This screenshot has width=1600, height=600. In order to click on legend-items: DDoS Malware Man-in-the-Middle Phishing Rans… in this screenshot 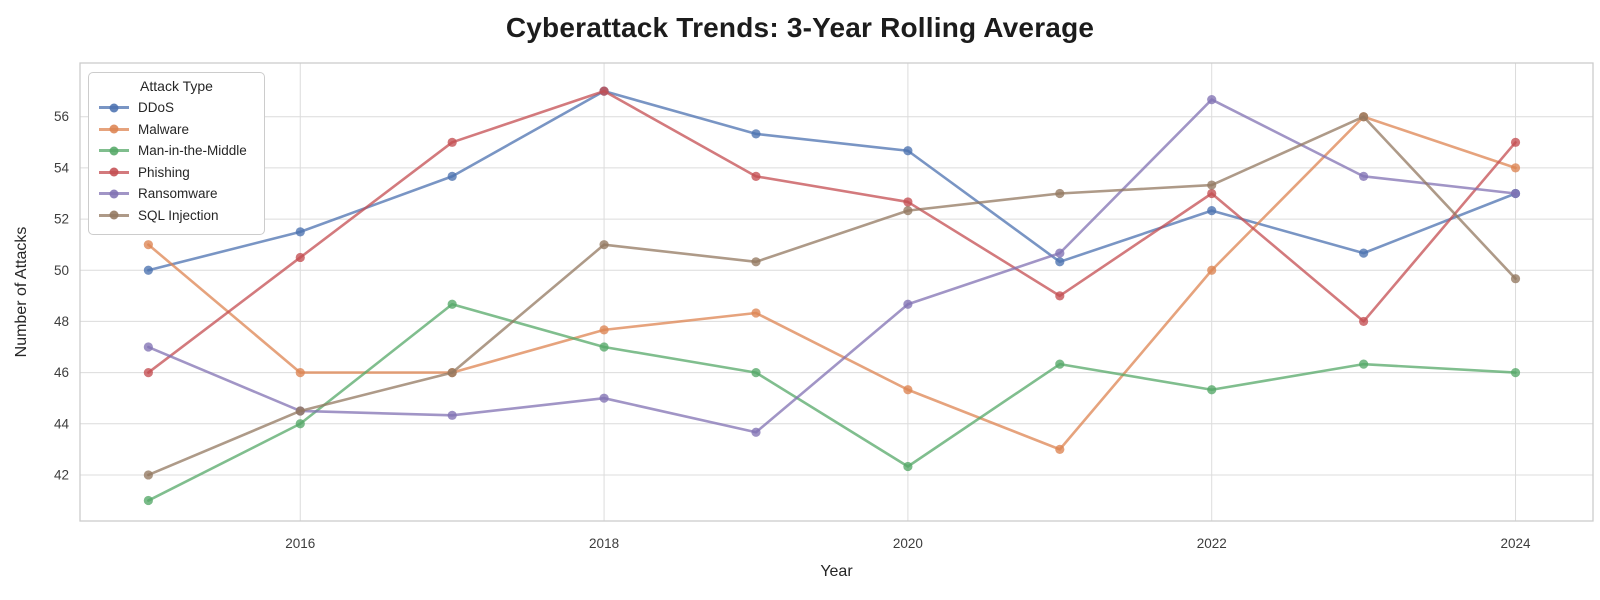, I will do `click(176, 161)`.